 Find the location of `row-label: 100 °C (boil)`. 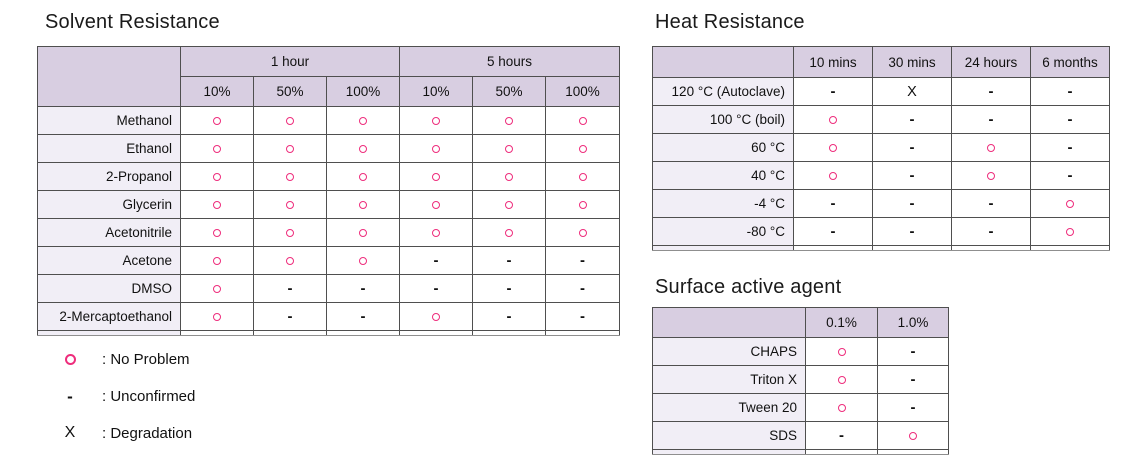

row-label: 100 °C (boil) is located at coordinates (723, 119).